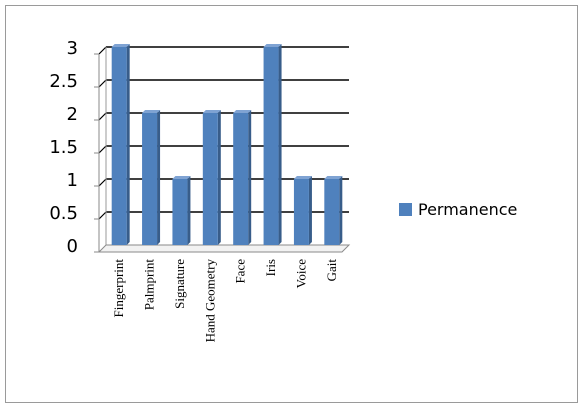 Image resolution: width=585 pixels, height=410 pixels. I want to click on y-tick-label: 2, so click(72, 114).